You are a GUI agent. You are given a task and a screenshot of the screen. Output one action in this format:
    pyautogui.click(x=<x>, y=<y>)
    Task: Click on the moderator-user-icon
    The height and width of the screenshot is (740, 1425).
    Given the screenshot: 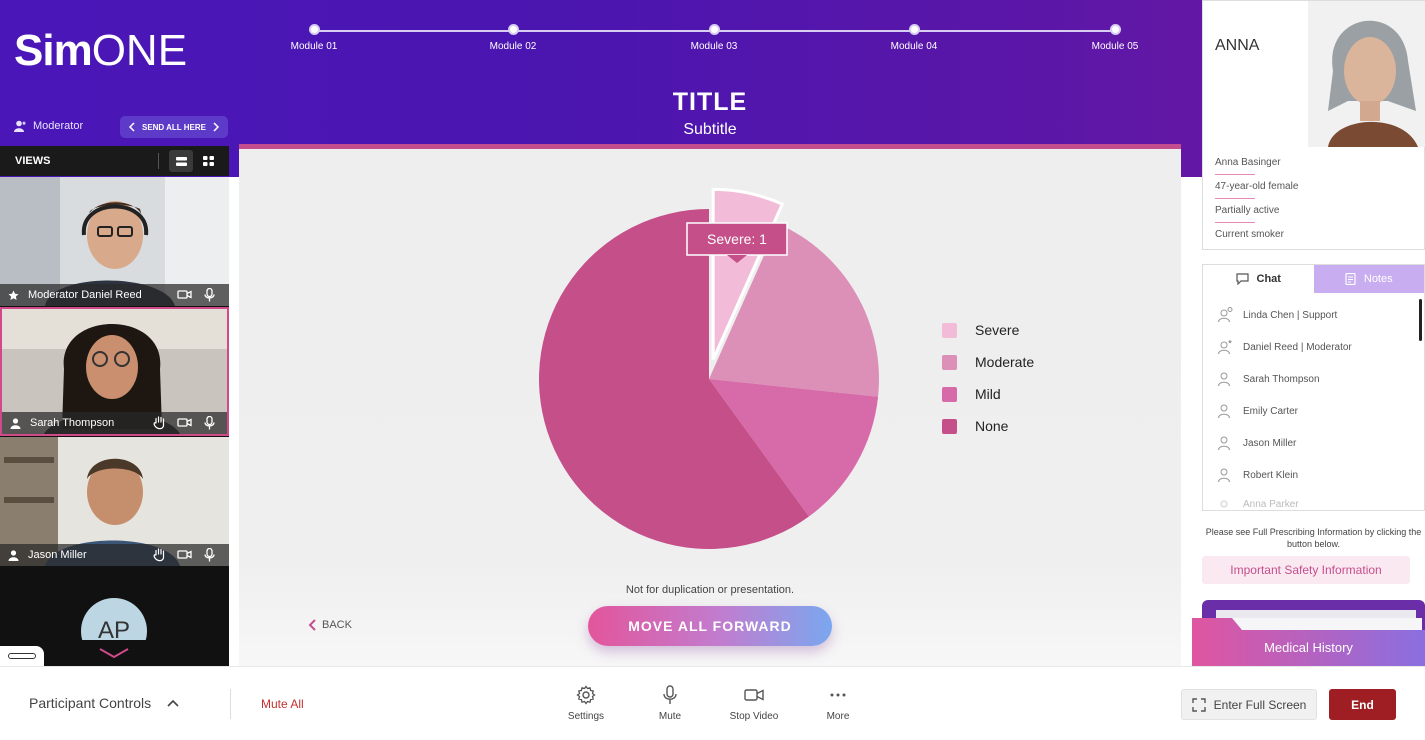 What is the action you would take?
    pyautogui.click(x=1225, y=347)
    